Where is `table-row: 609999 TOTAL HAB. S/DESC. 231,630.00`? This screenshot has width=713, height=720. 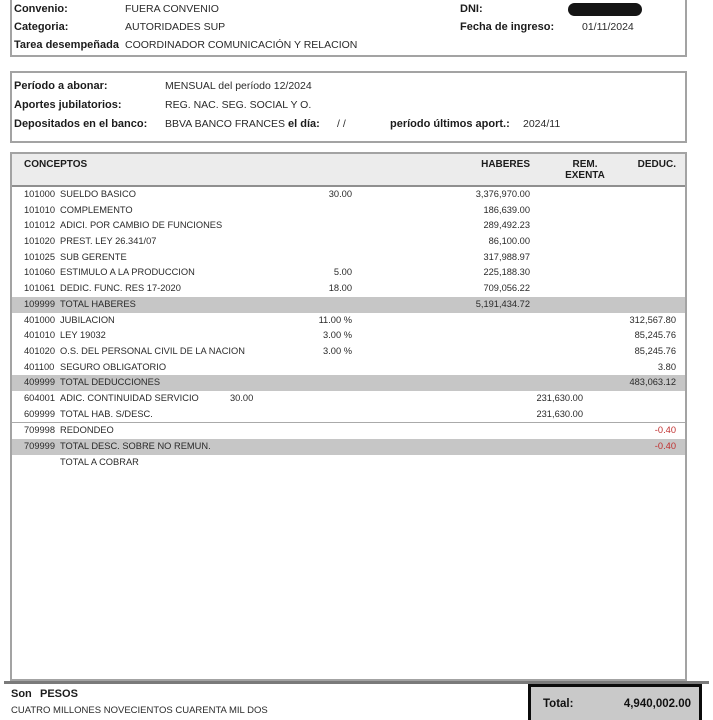 table-row: 609999 TOTAL HAB. S/DESC. 231,630.00 is located at coordinates (348, 415).